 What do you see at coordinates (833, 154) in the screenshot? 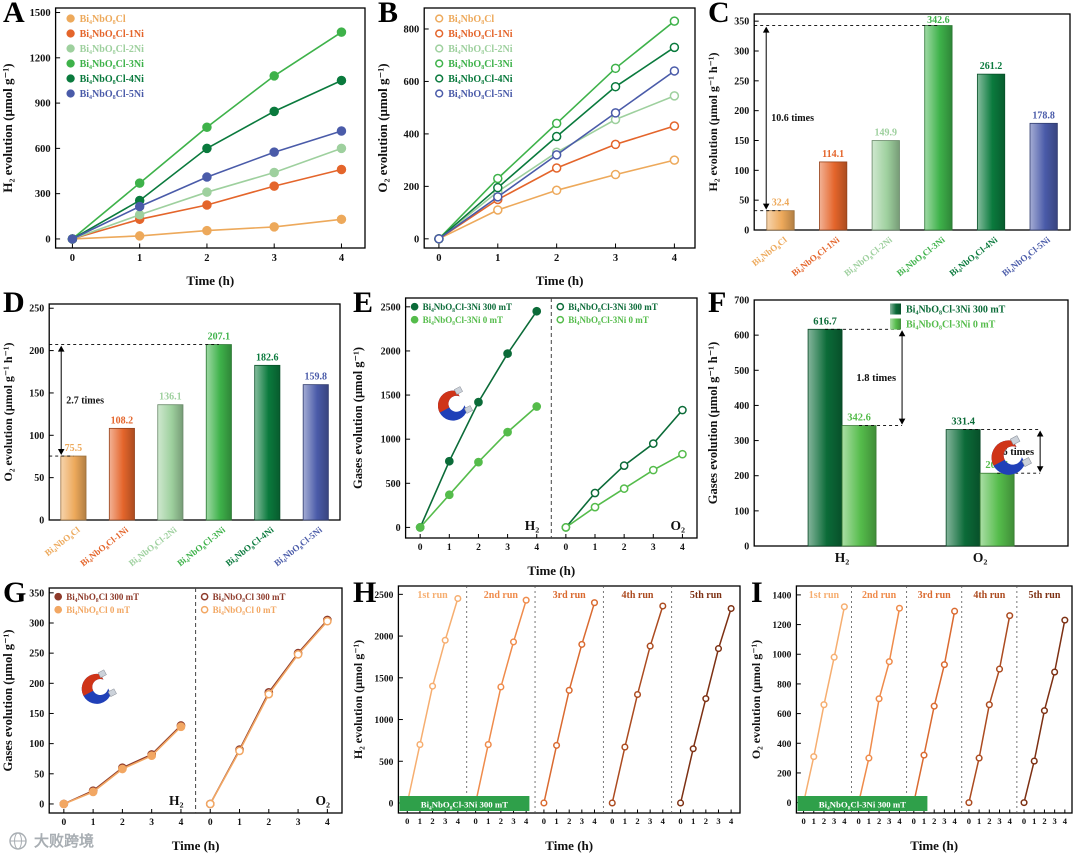
I see `bar-value-label: 114.1` at bounding box center [833, 154].